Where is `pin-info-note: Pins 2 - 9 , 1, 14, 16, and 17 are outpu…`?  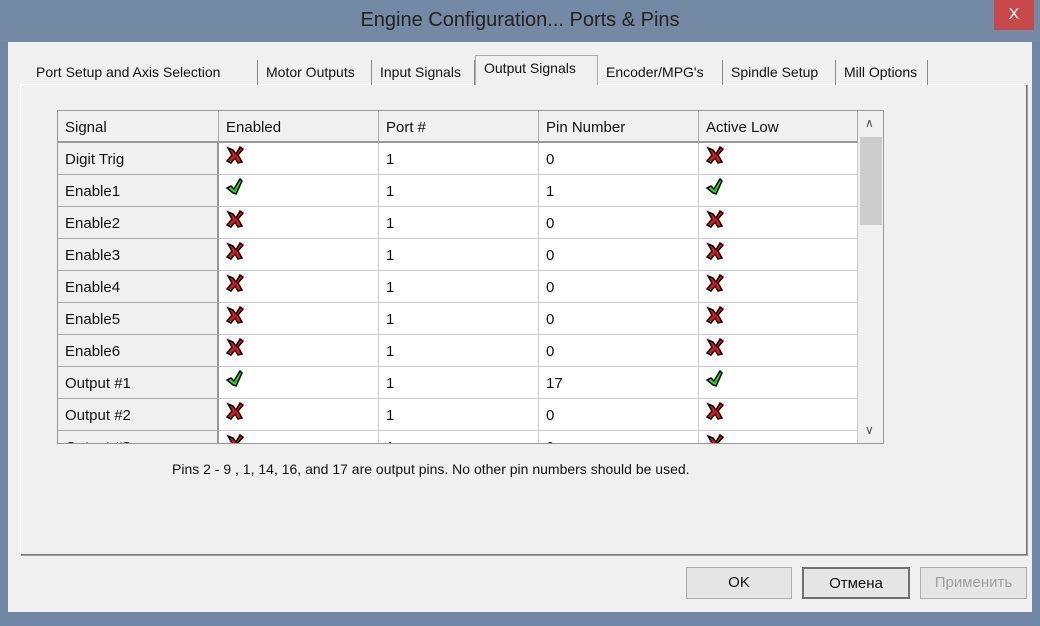 pin-info-note: Pins 2 - 9 , 1, 14, 16, and 17 are outpu… is located at coordinates (431, 469).